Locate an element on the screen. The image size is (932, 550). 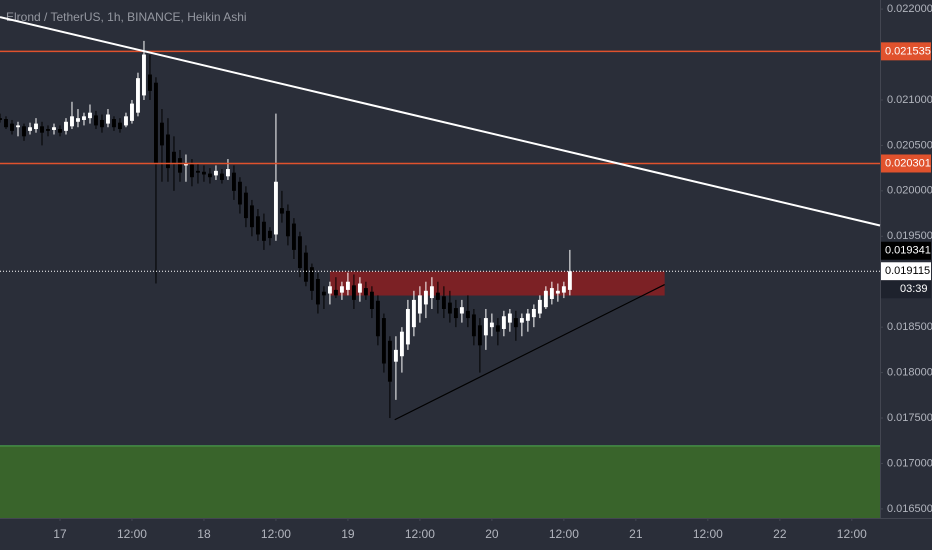
countdown-box is located at coordinates (906, 289).